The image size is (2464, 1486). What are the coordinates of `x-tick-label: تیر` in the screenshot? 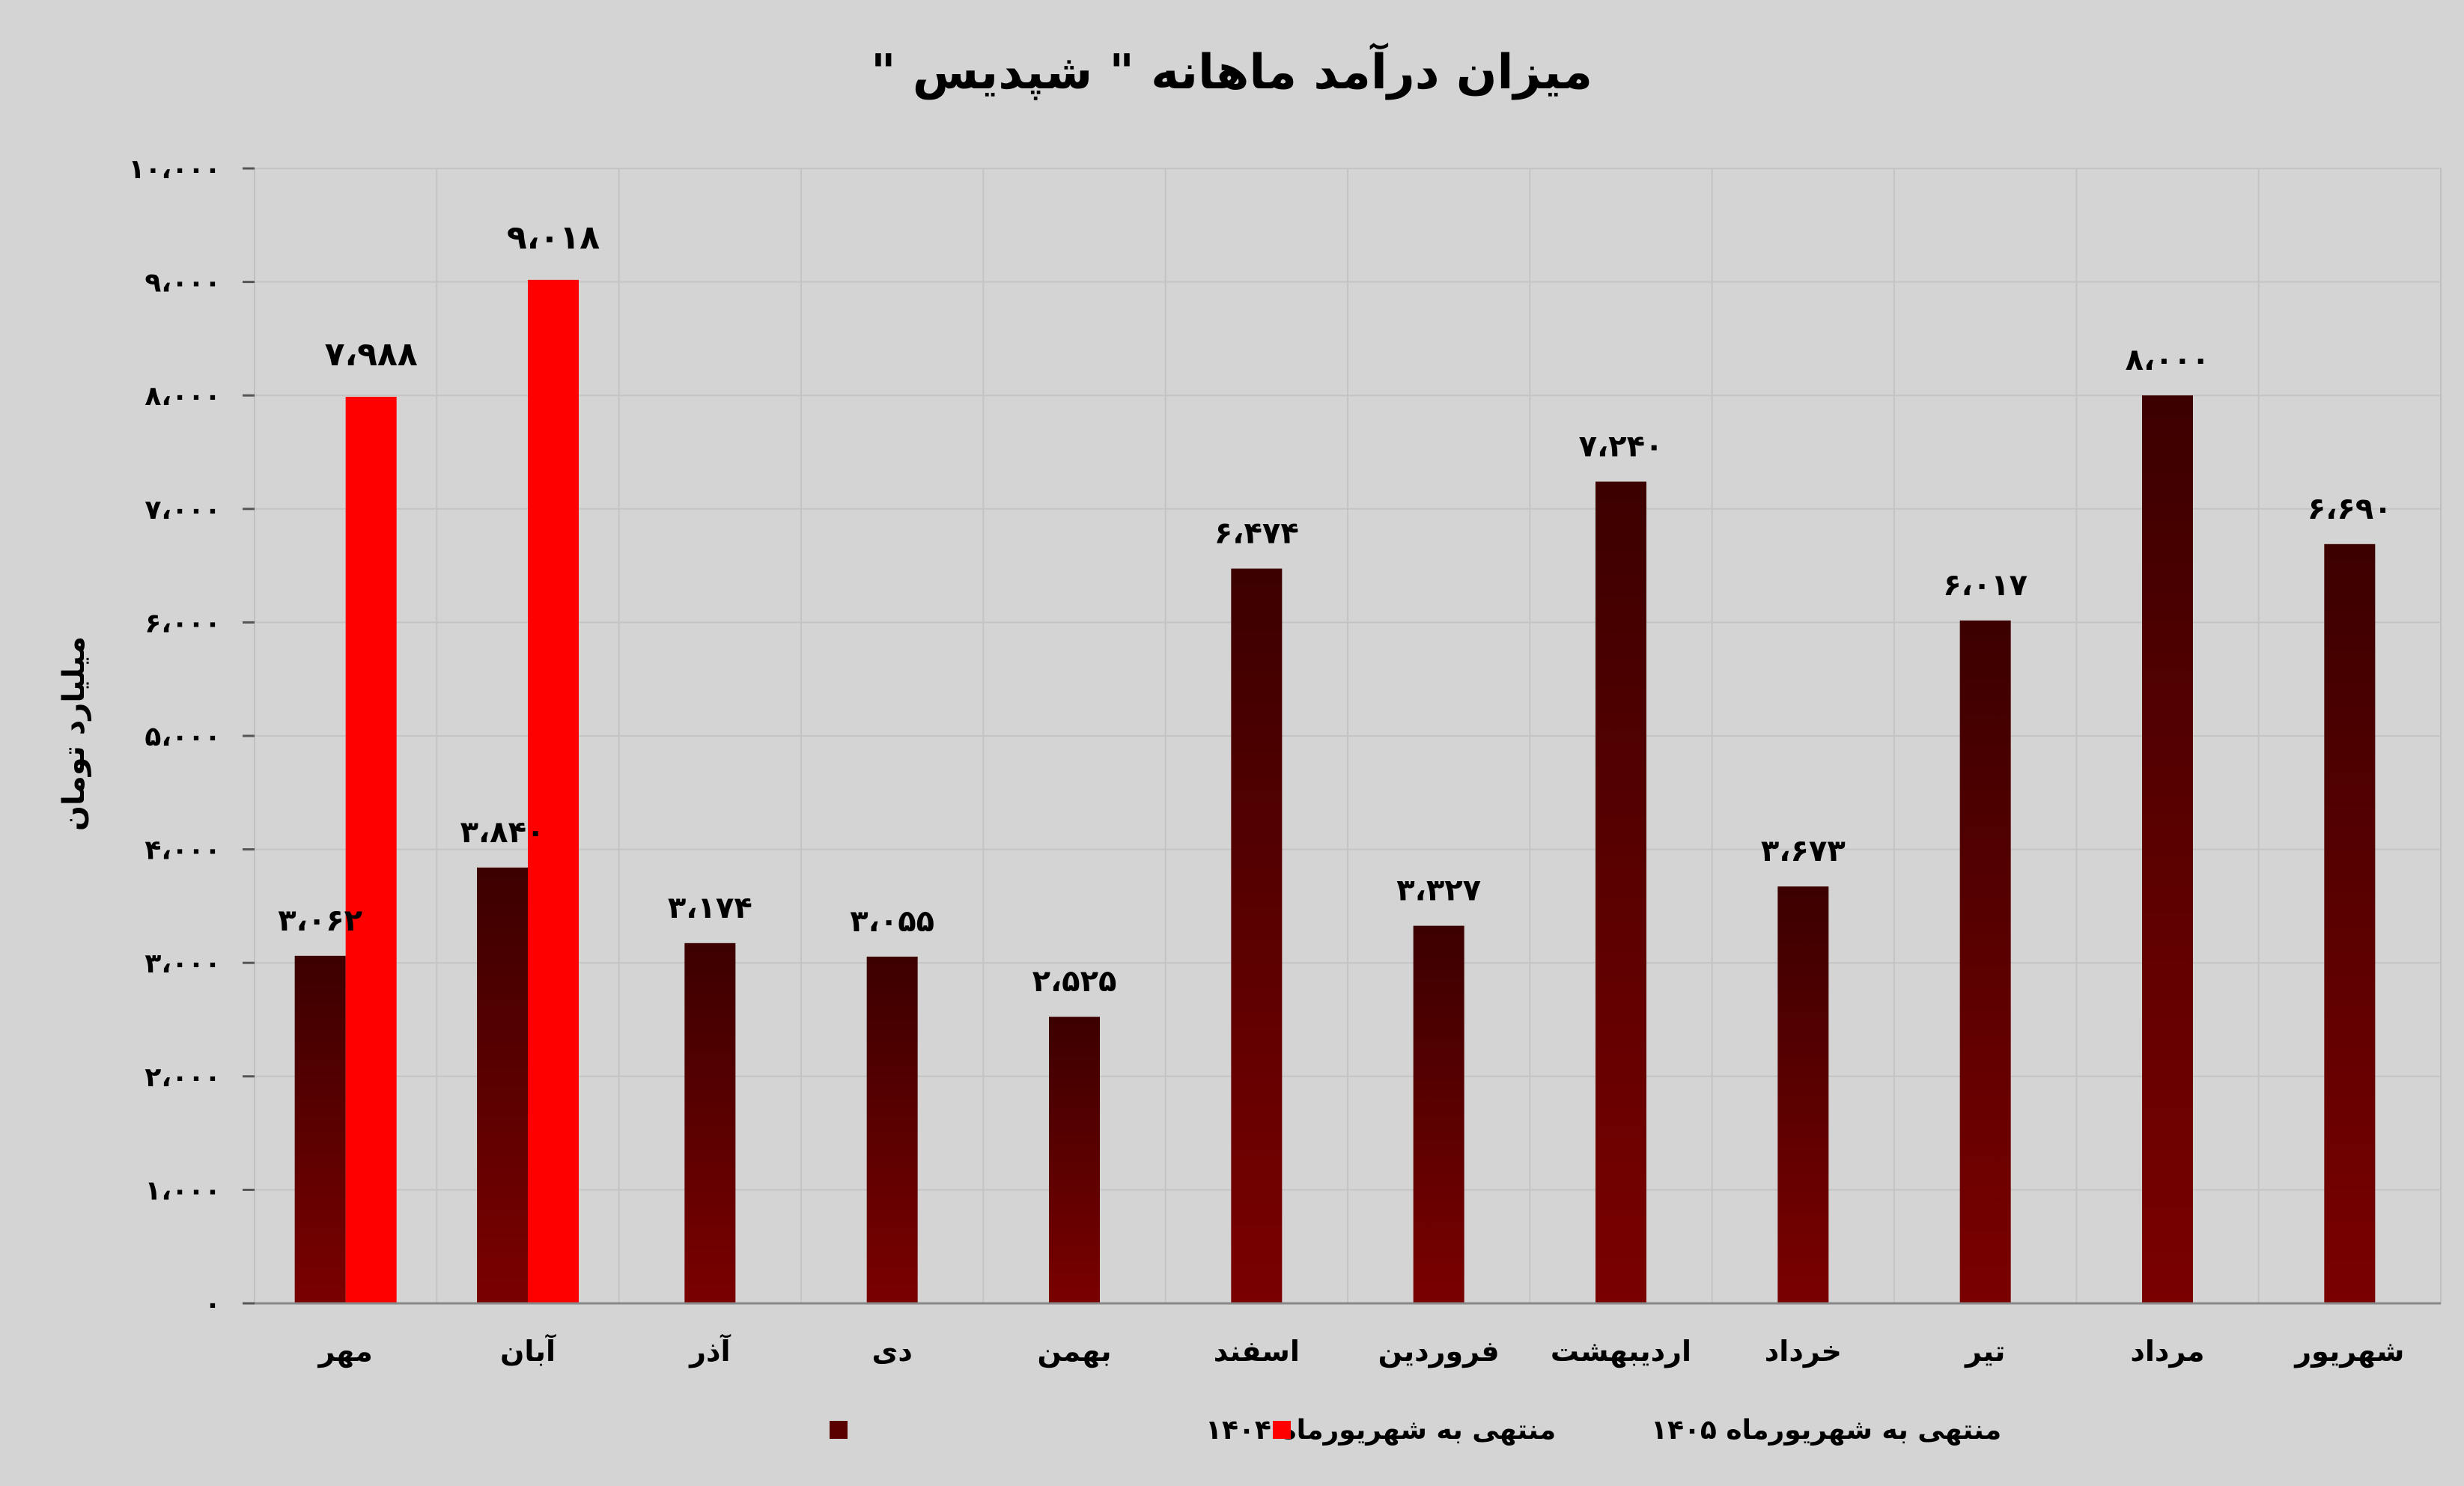 It's located at (1984, 1351).